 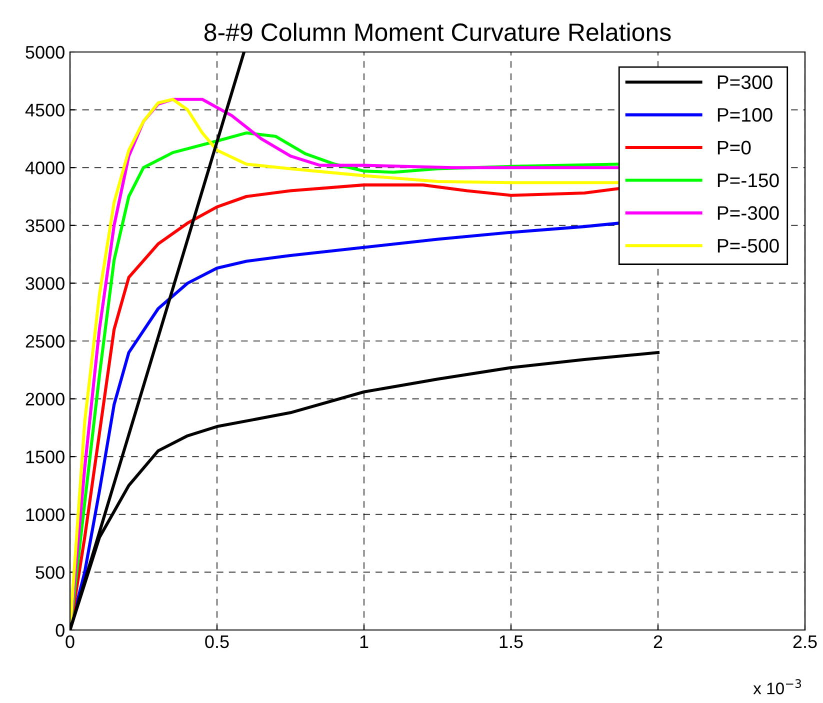 I want to click on y-tick-label: 5000, so click(x=45, y=52).